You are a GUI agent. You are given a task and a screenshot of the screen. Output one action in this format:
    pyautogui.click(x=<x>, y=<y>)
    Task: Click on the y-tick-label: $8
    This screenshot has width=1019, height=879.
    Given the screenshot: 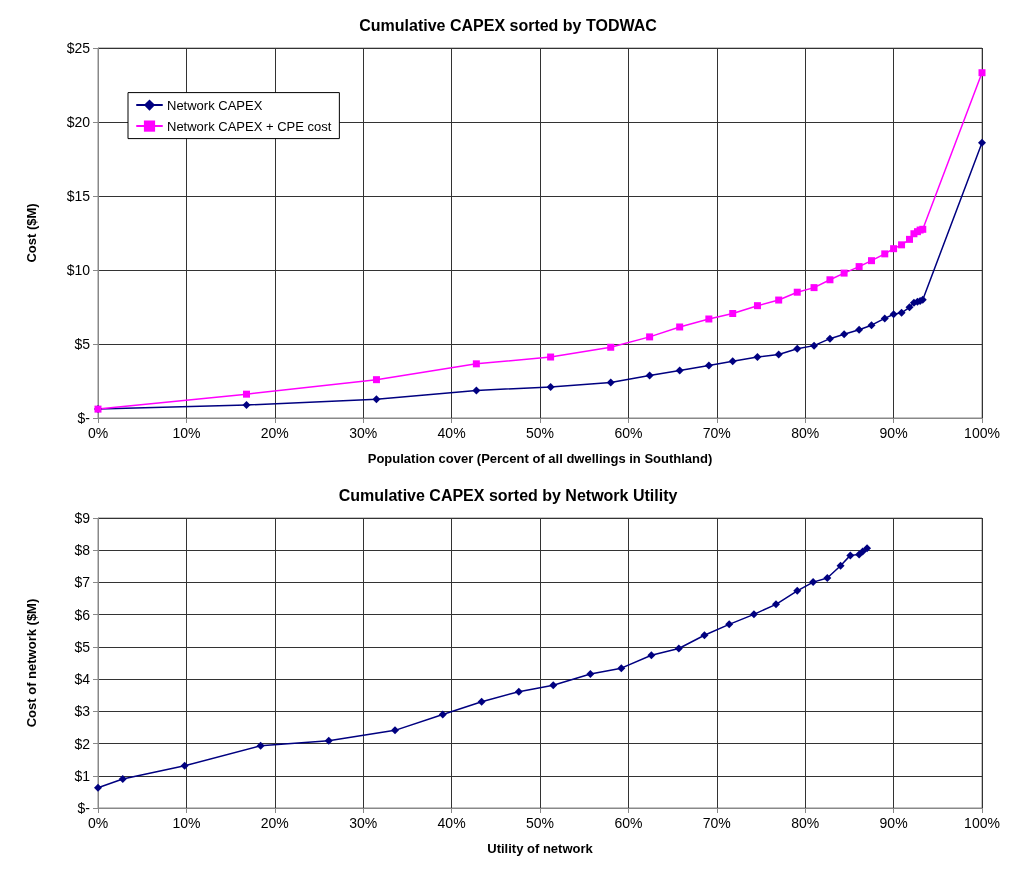 What is the action you would take?
    pyautogui.click(x=82, y=550)
    